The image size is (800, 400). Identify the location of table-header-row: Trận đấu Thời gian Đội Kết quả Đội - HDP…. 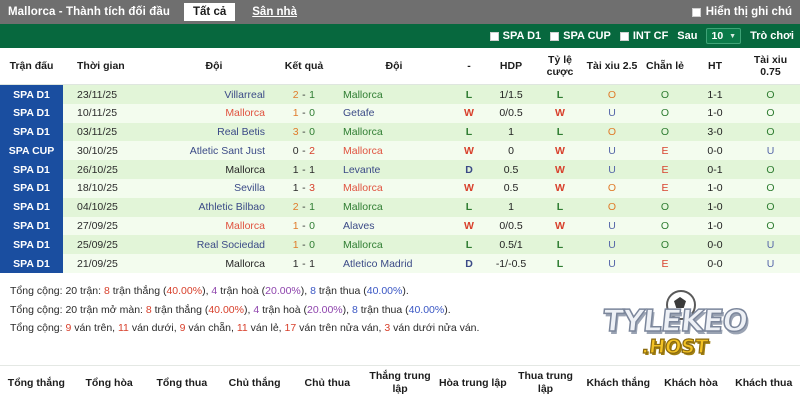
(400, 67).